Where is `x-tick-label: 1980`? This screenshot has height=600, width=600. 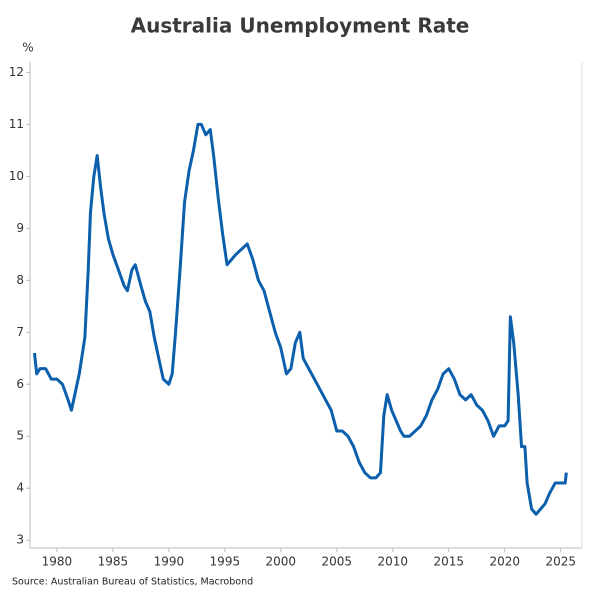 x-tick-label: 1980 is located at coordinates (57, 562).